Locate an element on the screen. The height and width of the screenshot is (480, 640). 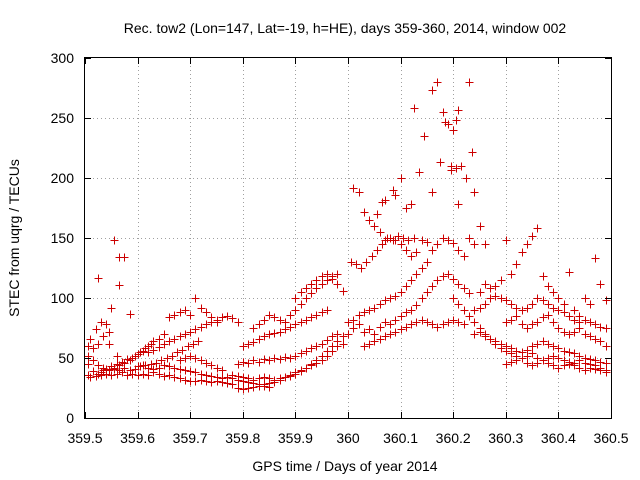
x-tick-label: 359.9 is located at coordinates (295, 438).